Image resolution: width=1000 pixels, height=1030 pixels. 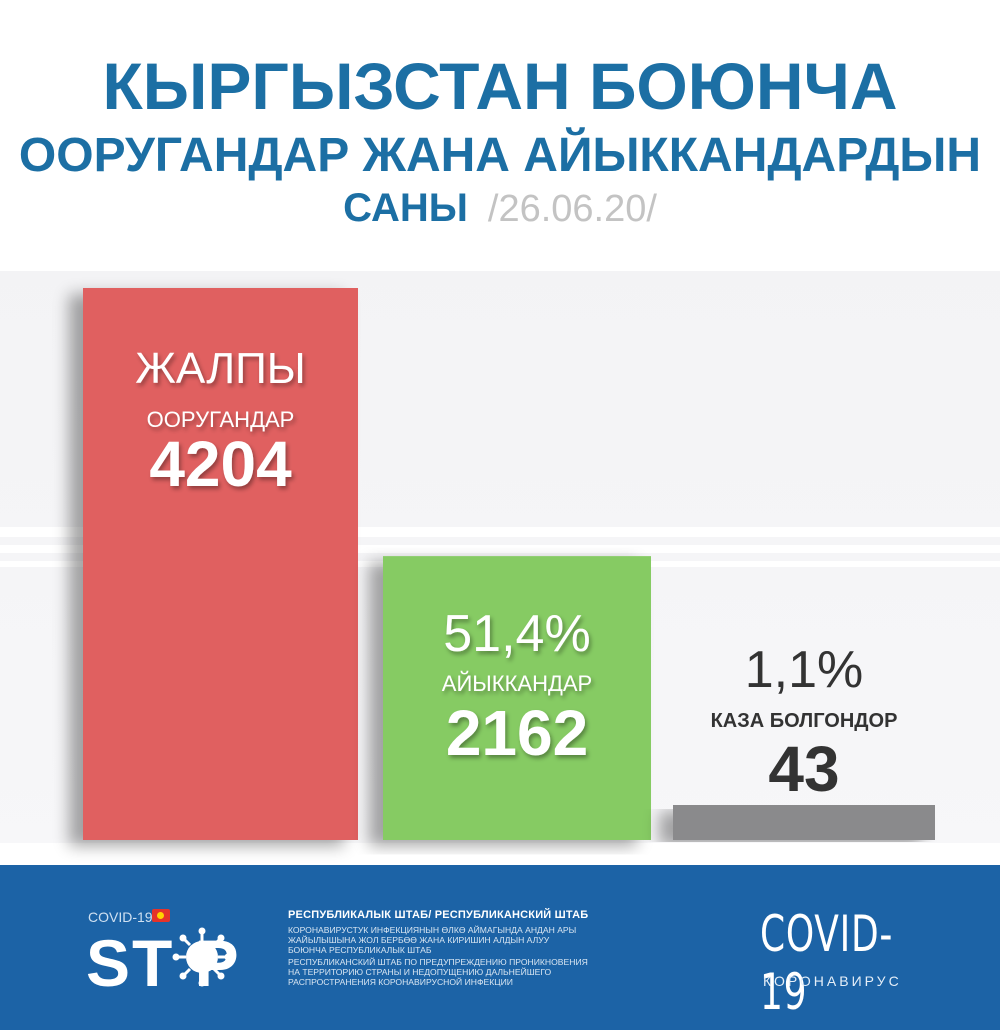 I want to click on title-line-3: САНЫ/26.06.20/, so click(x=500, y=208).